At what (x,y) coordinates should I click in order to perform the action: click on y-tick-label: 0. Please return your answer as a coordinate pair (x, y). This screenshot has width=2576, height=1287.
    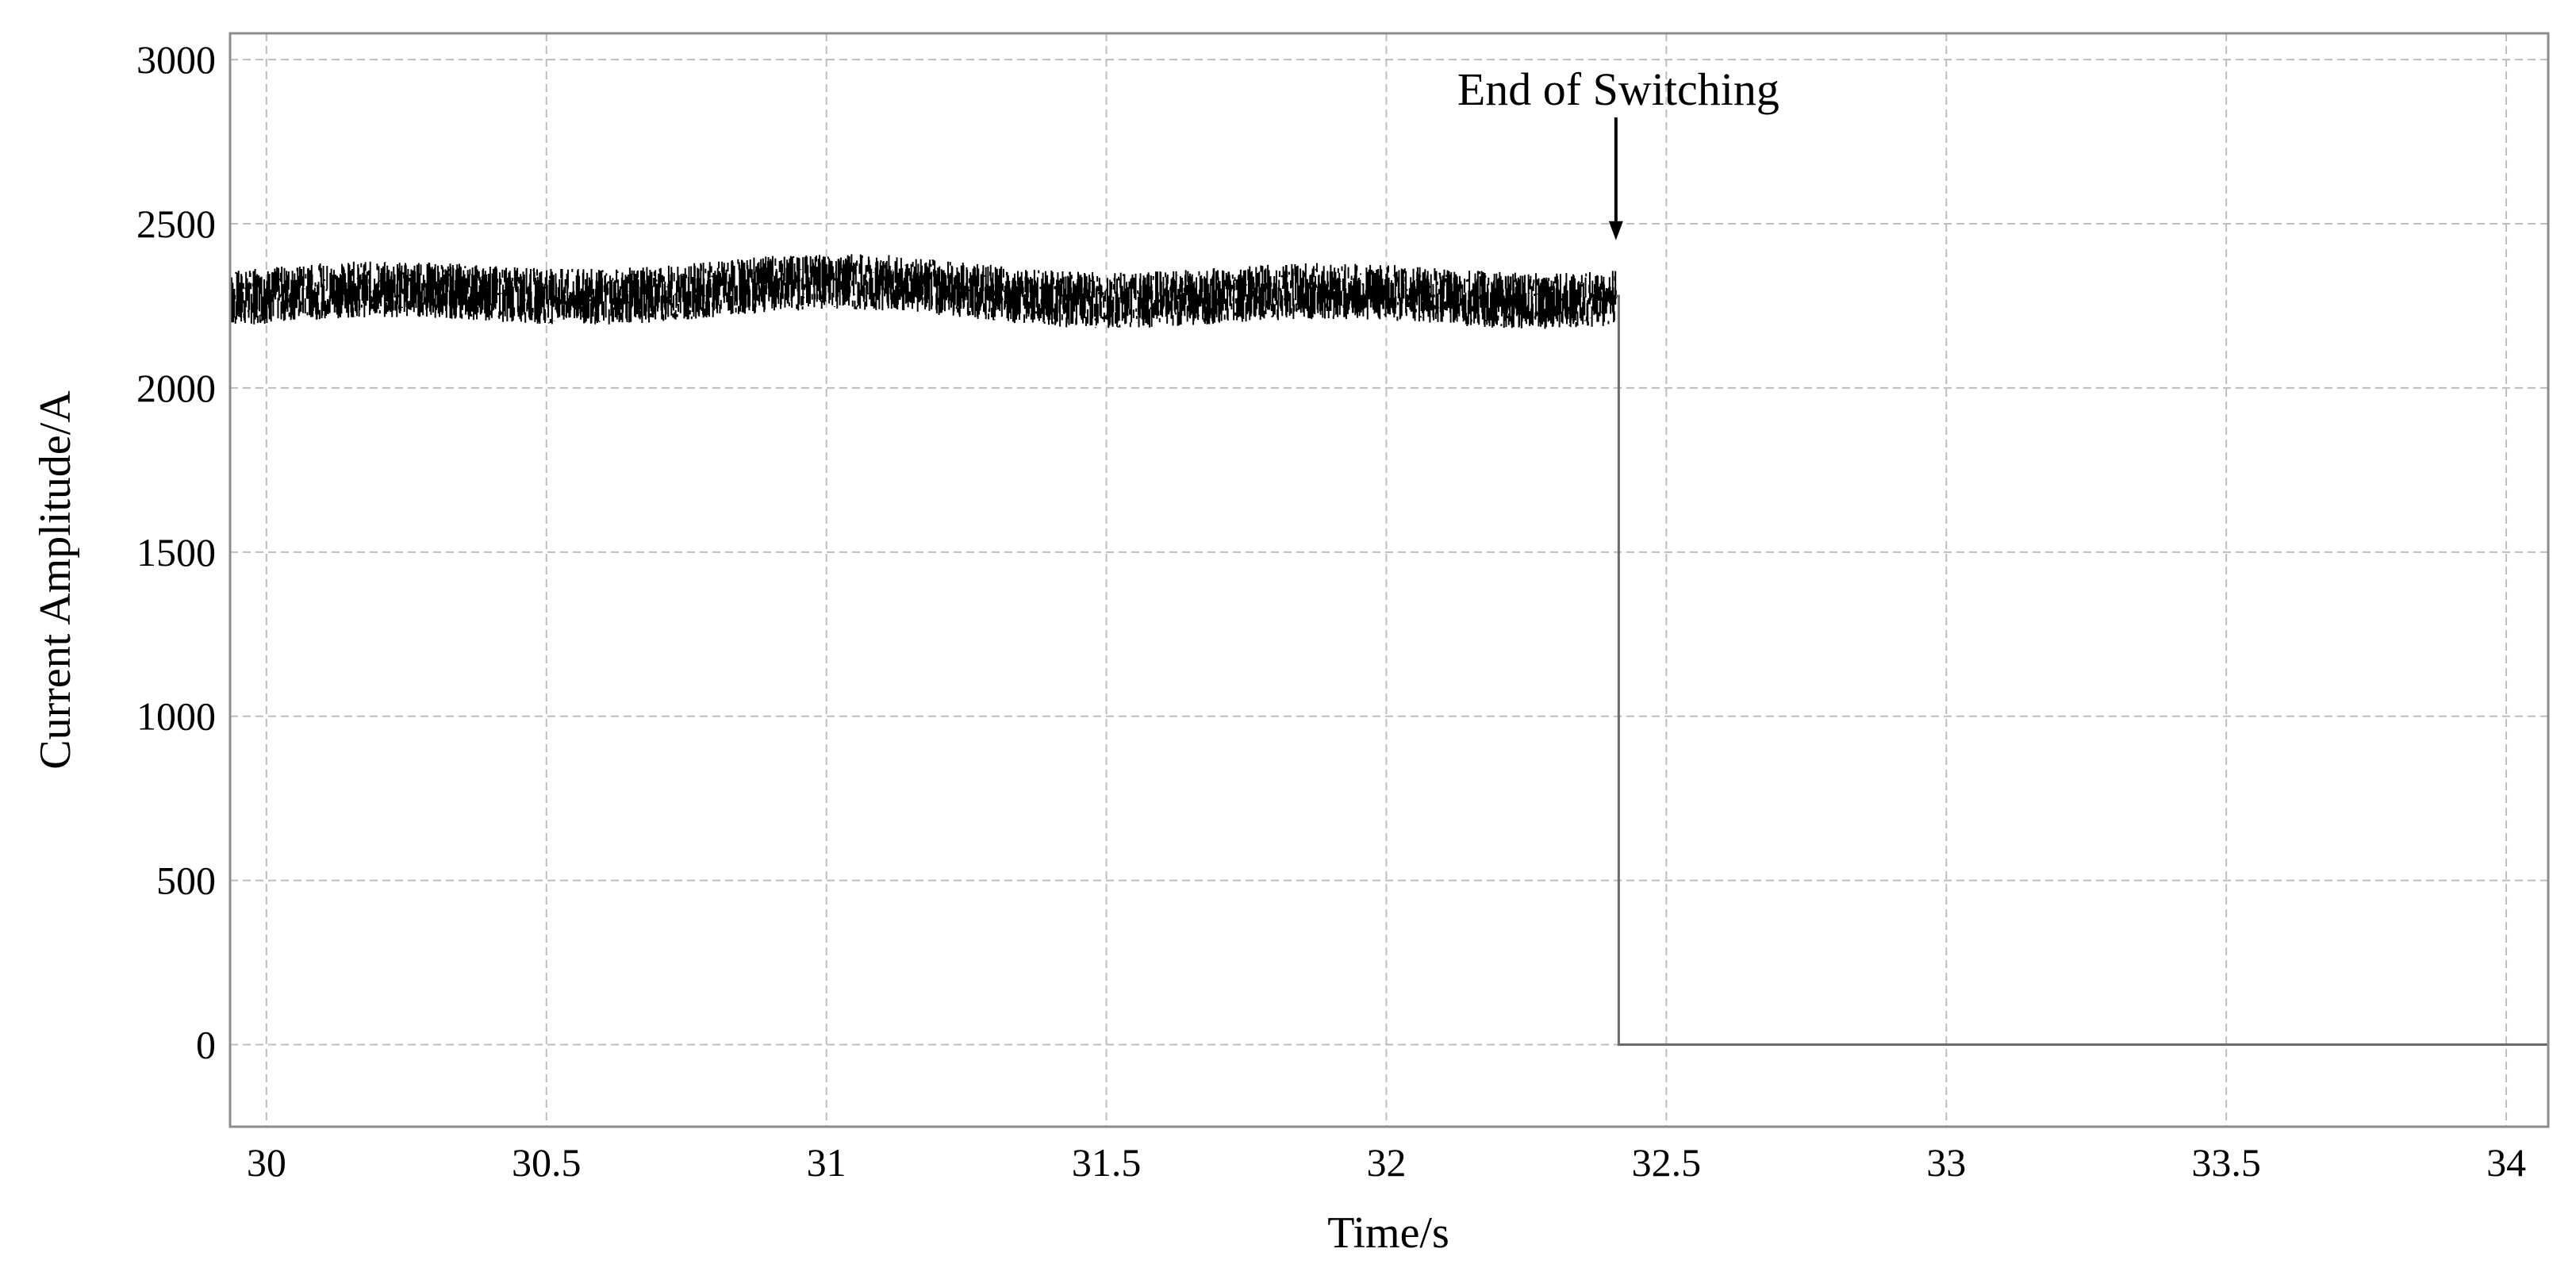
    Looking at the image, I should click on (206, 1045).